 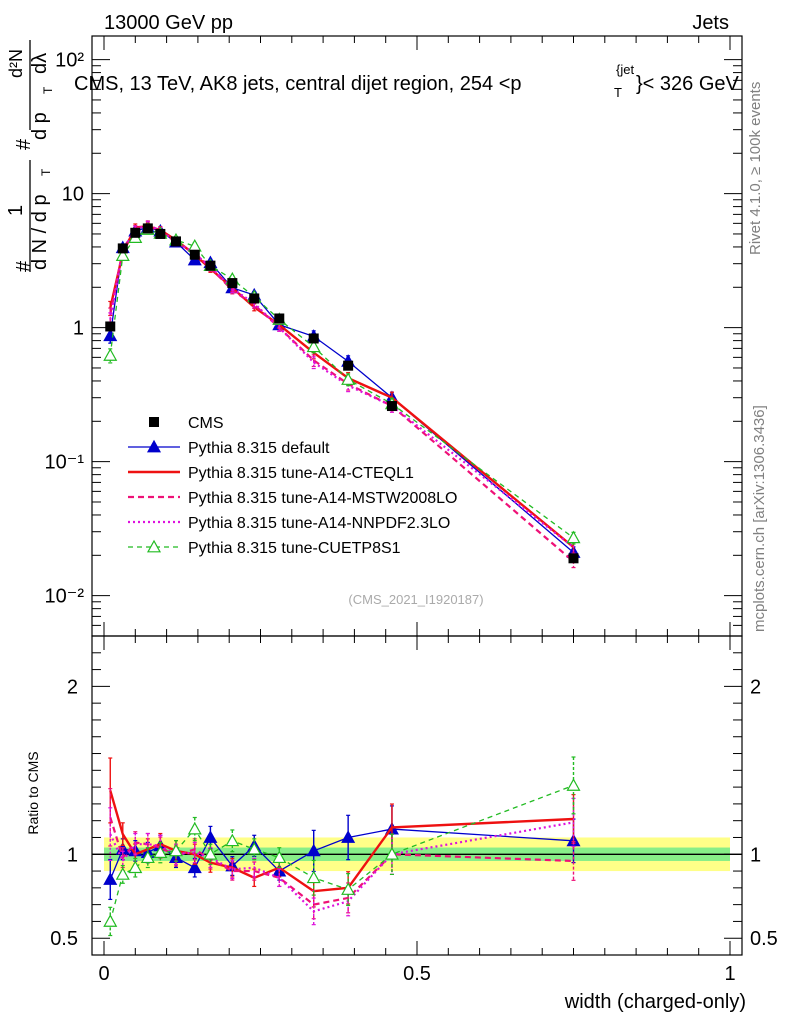 I want to click on chart-title-super: {jet, so click(x=625, y=69).